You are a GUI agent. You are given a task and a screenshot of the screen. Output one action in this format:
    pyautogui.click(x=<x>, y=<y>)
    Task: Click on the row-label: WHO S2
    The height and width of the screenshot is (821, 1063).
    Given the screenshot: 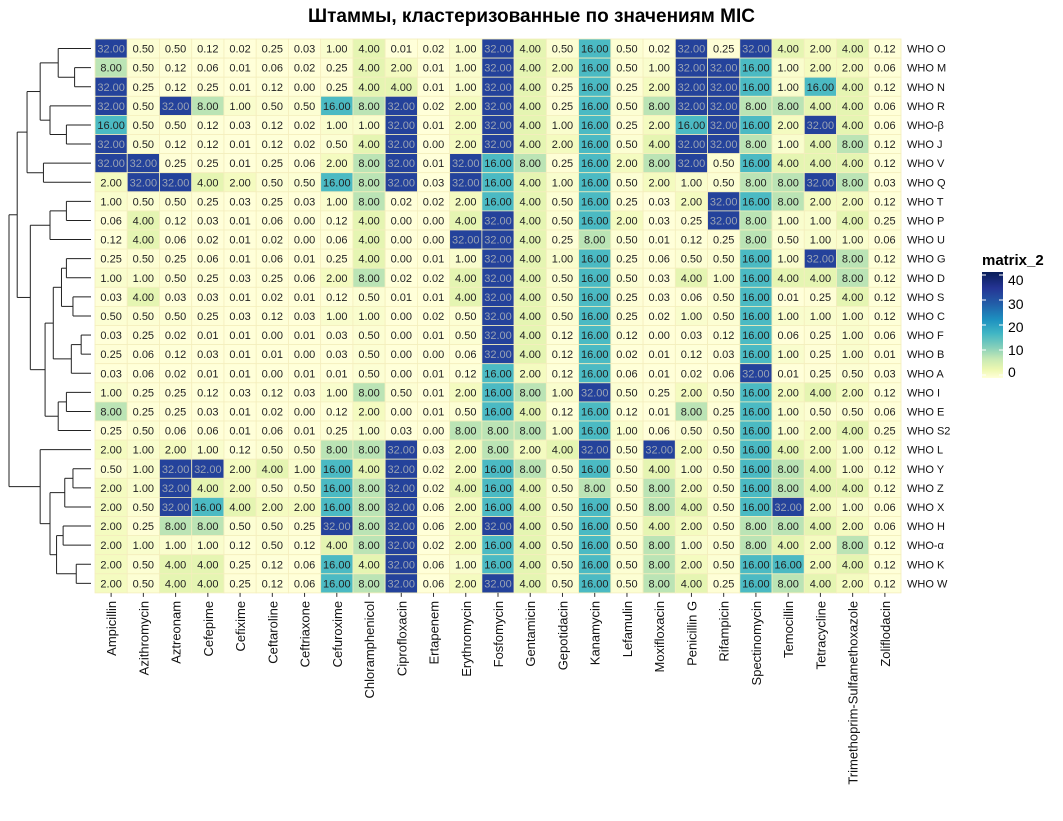 What is the action you would take?
    pyautogui.click(x=928, y=432)
    